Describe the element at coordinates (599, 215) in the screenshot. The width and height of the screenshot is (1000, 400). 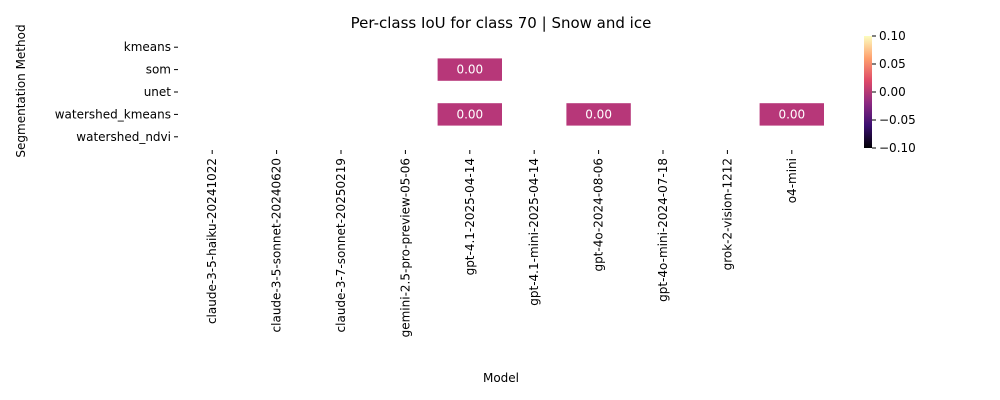
I see `x-tick-label: gpt-4o-2024-08-06` at that location.